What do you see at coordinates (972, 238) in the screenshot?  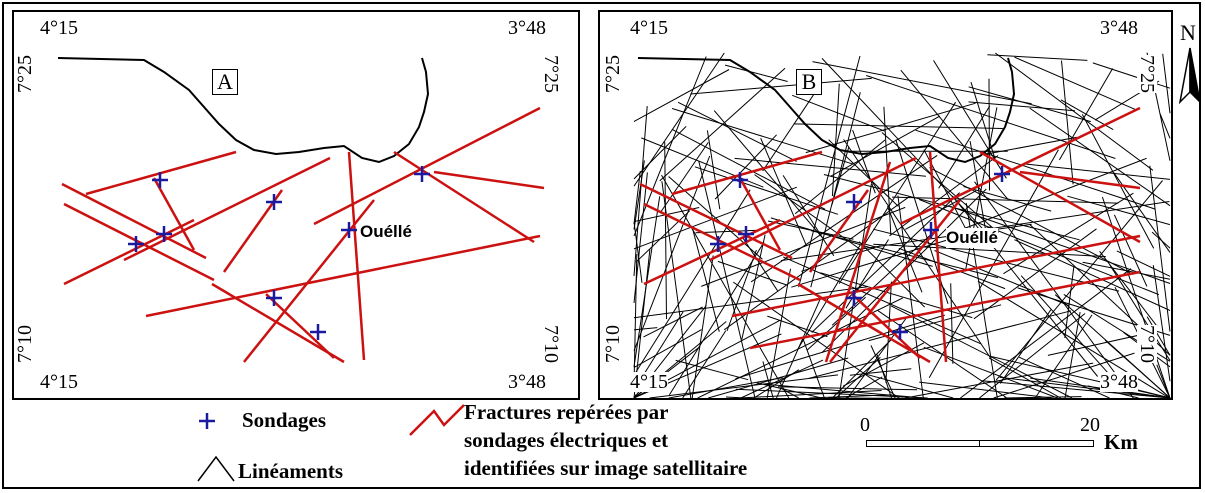 I see `town-label-b: Ouéllé` at bounding box center [972, 238].